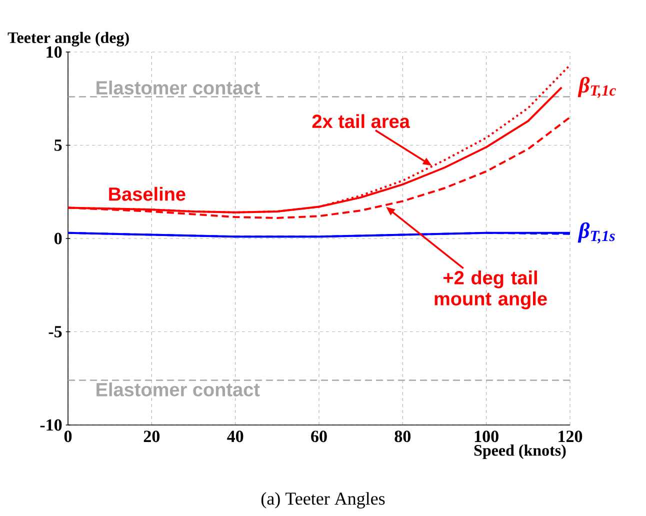  Describe the element at coordinates (58, 145) in the screenshot. I see `y-tick-label: 5` at that location.